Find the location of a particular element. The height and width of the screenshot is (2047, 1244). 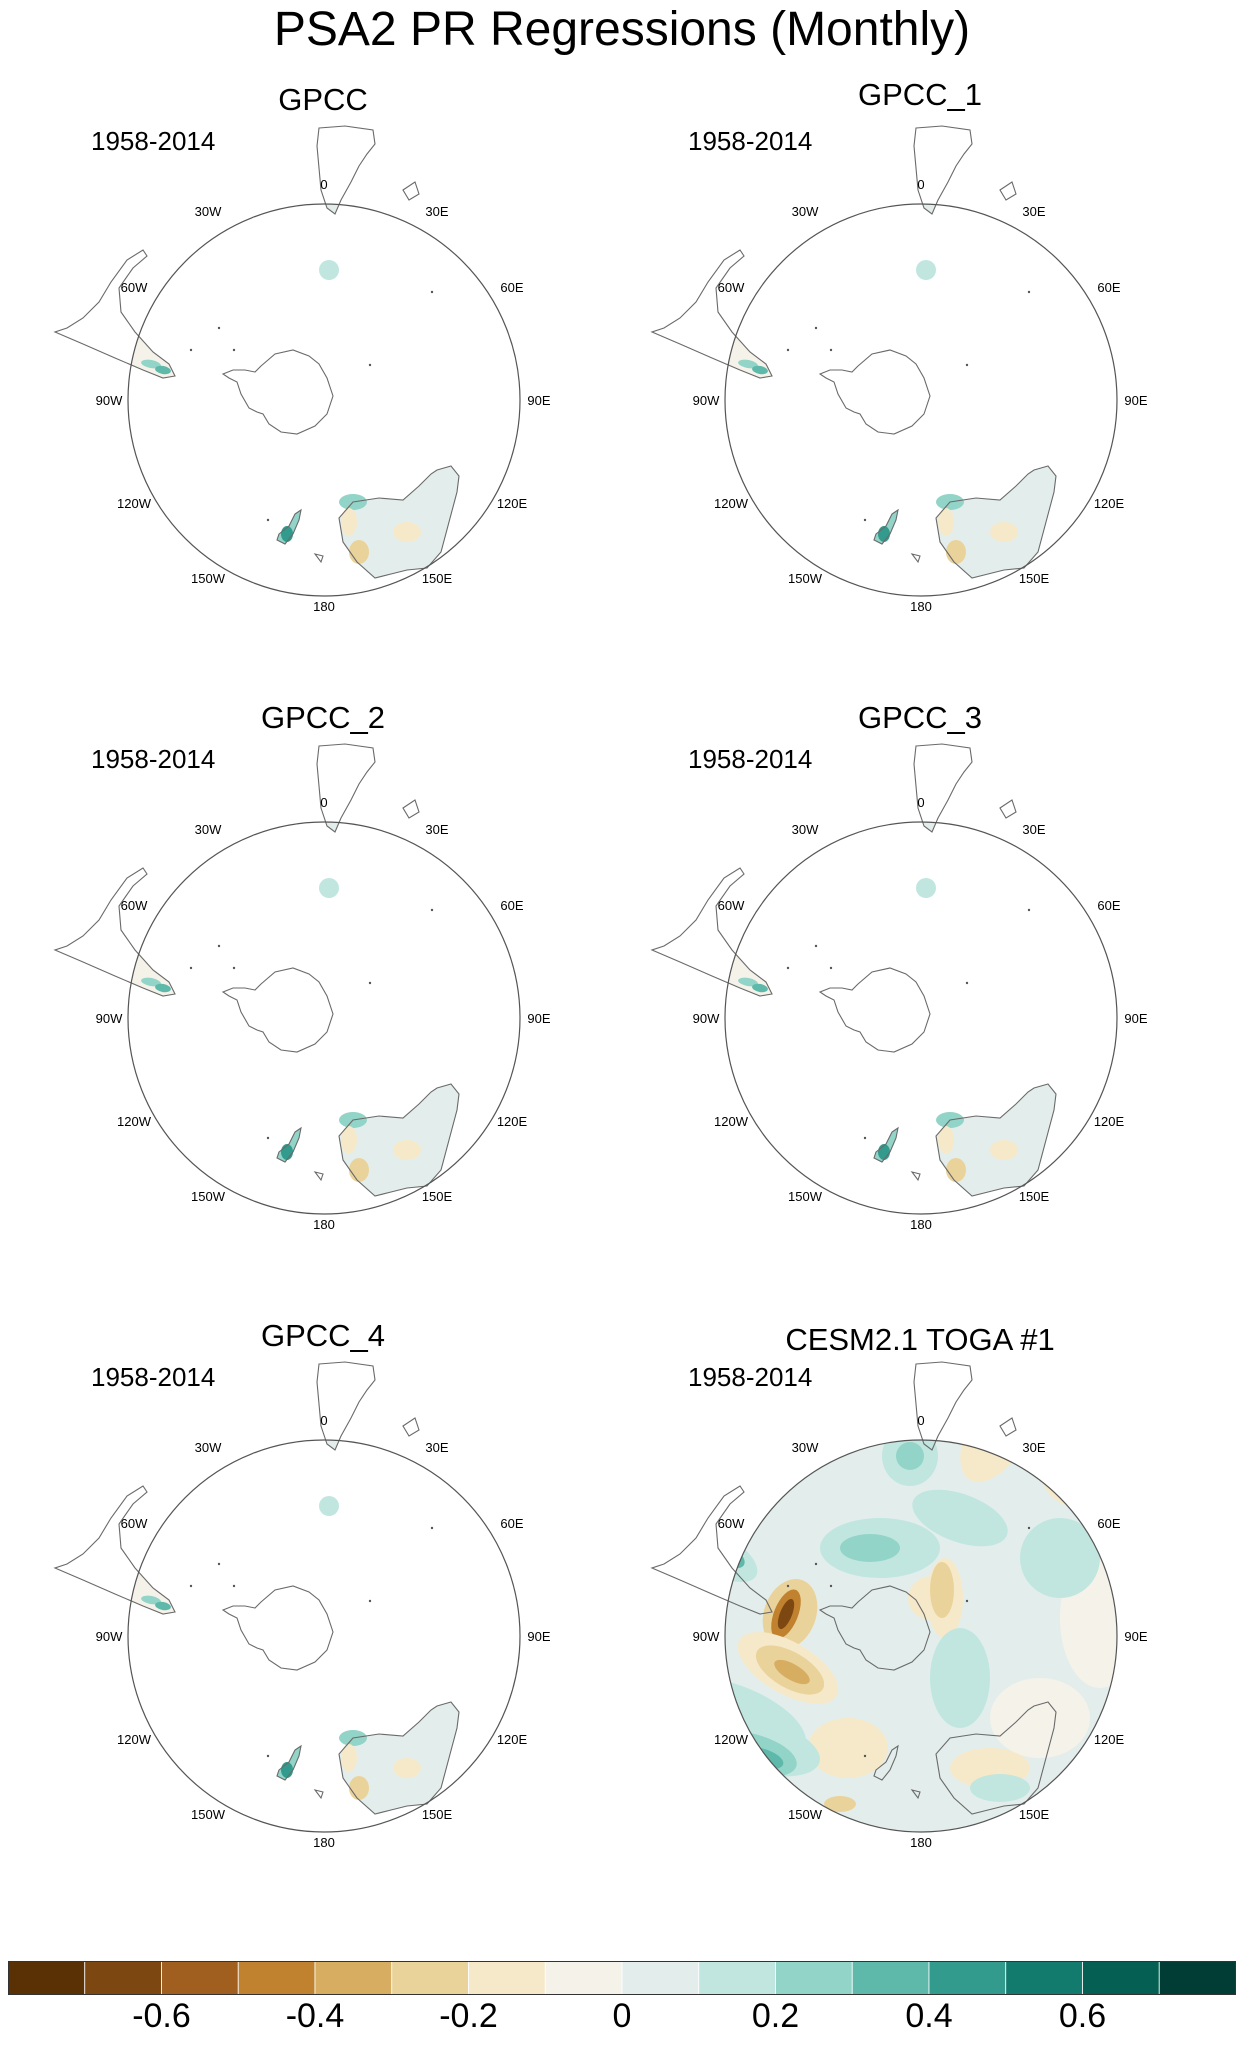

longitude-label: 120W is located at coordinates (731, 1739).